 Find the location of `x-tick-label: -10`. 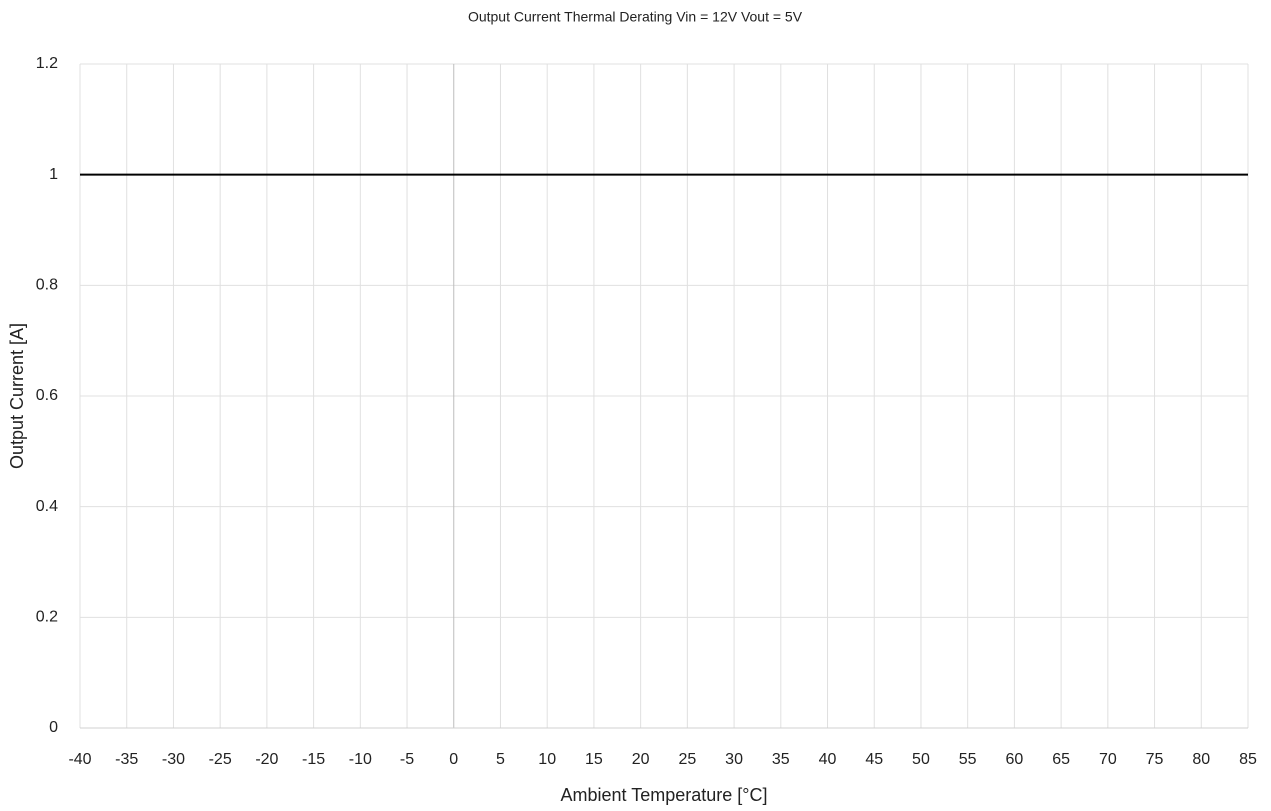

x-tick-label: -10 is located at coordinates (360, 759).